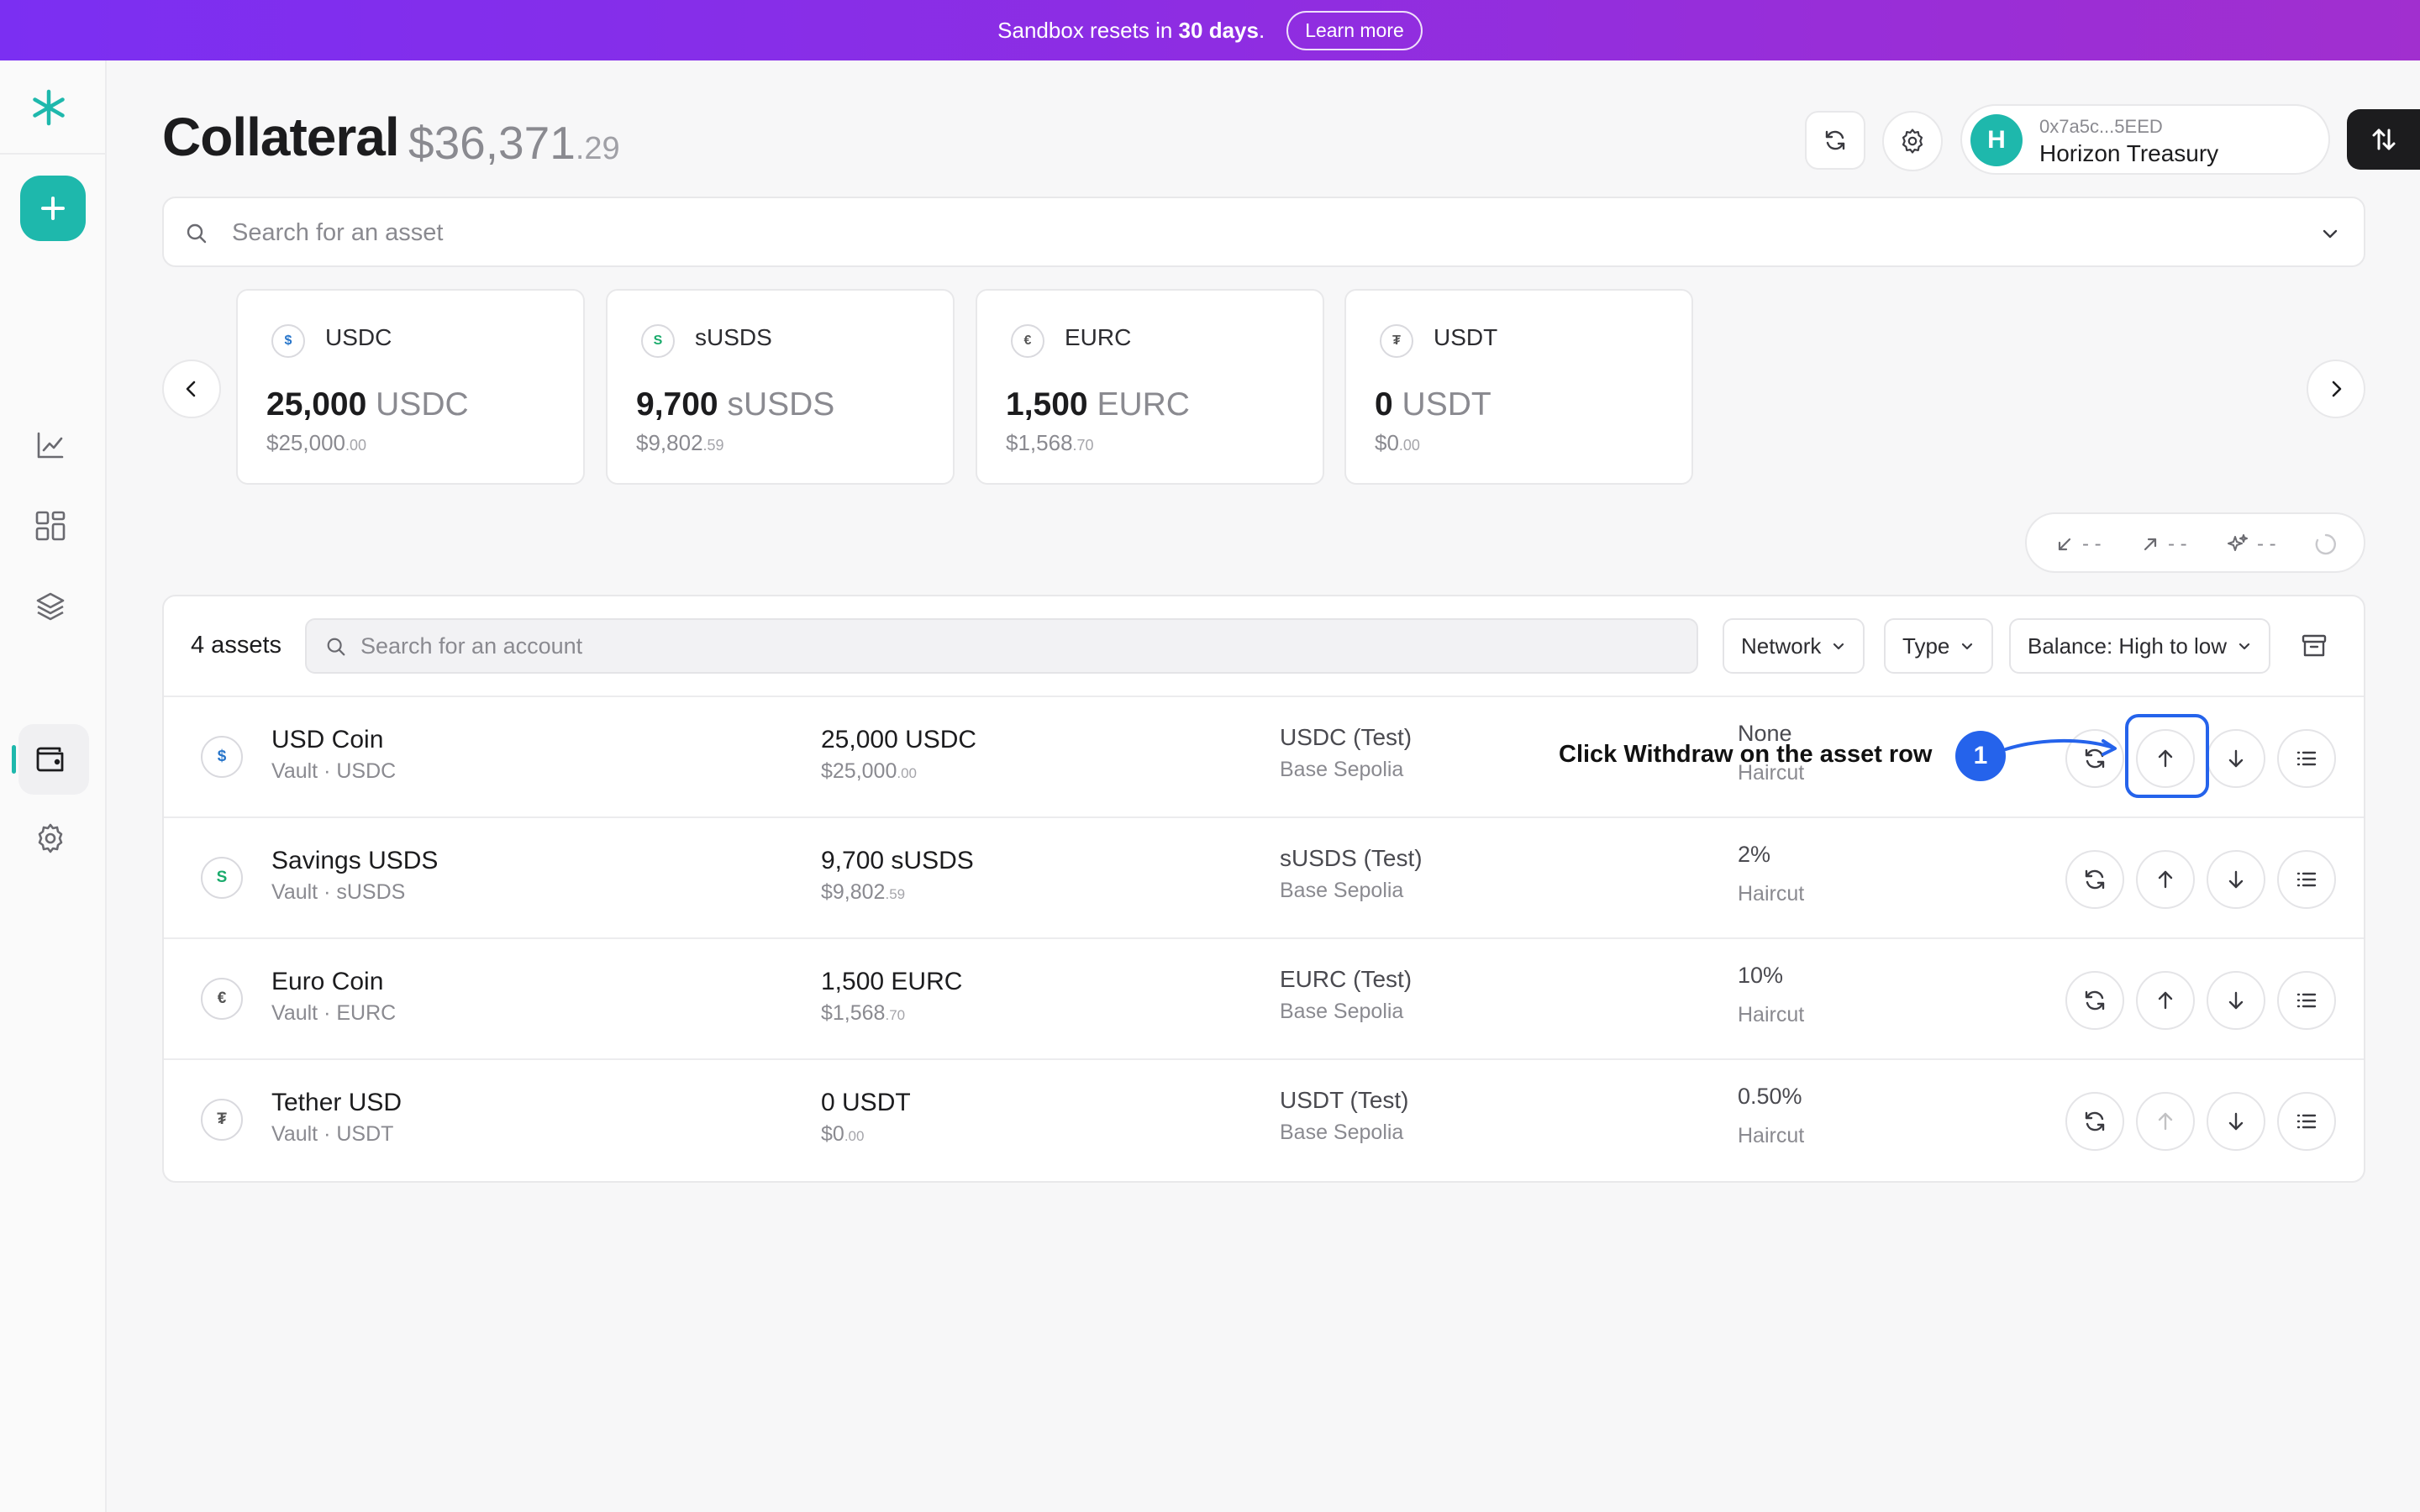 This screenshot has width=2420, height=1512. What do you see at coordinates (337, 1102) in the screenshot?
I see `asset-name: Tether USD` at bounding box center [337, 1102].